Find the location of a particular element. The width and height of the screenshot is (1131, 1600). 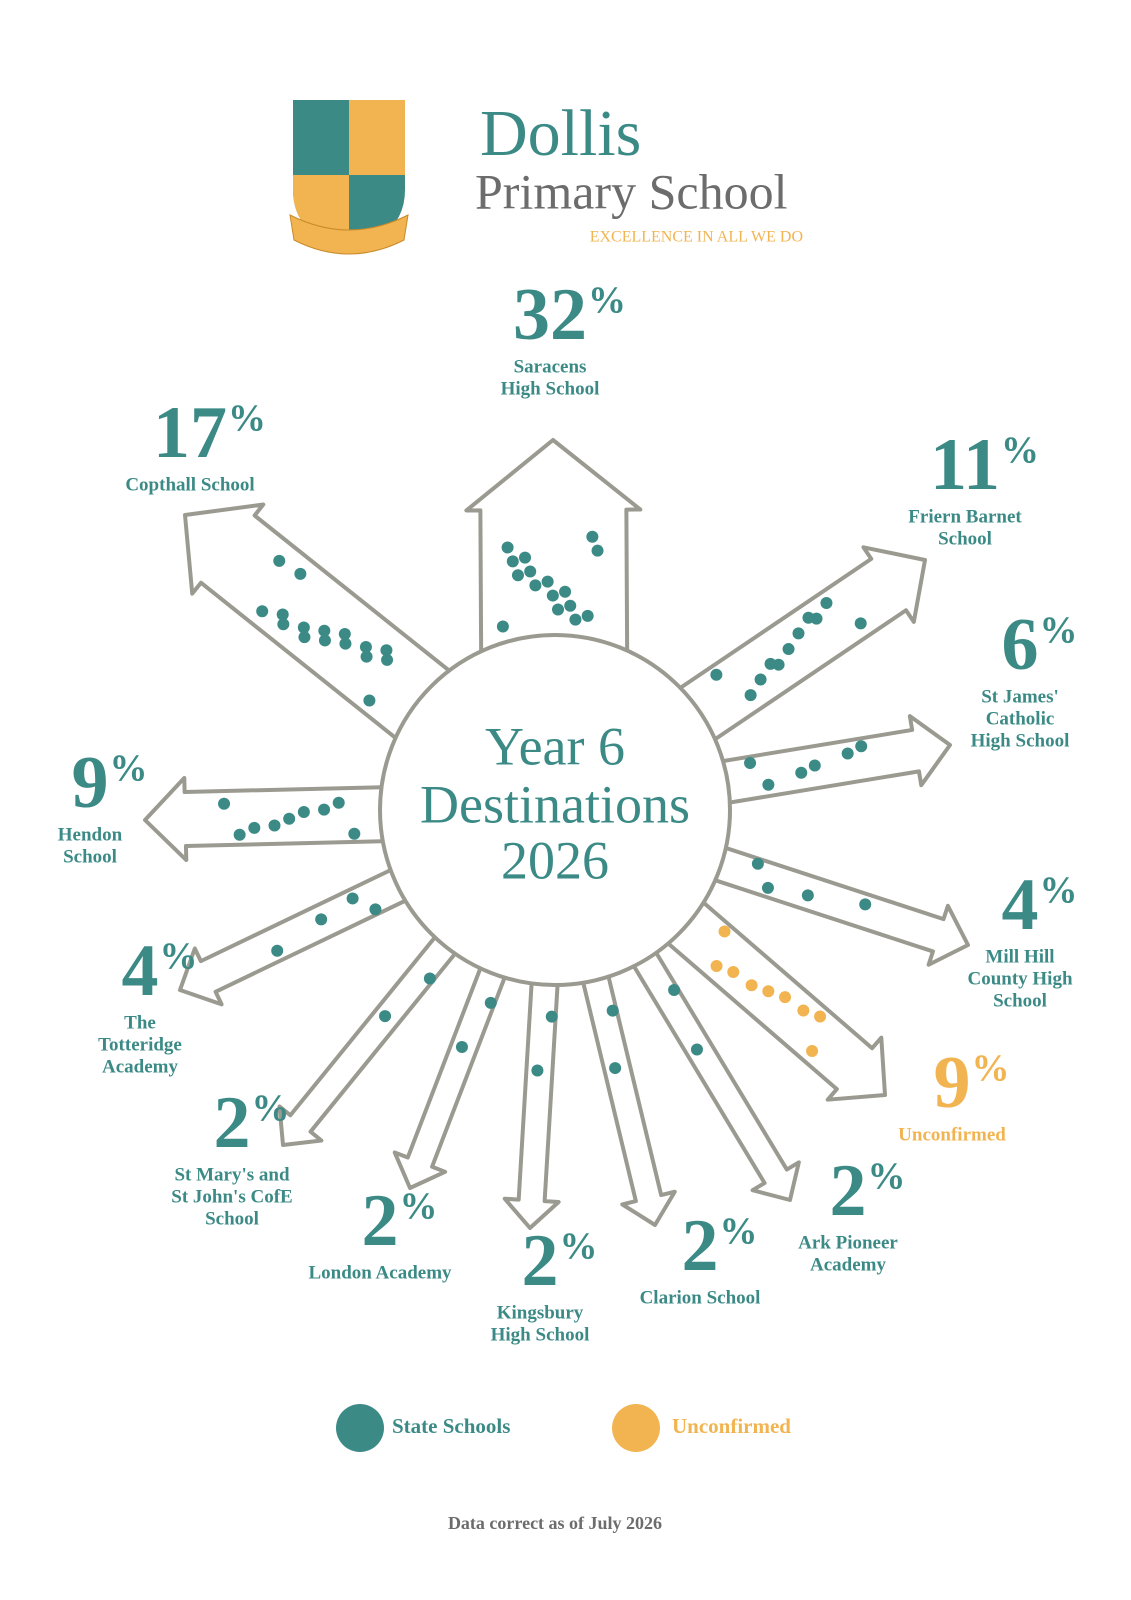

center-text: Year 6 is located at coordinates (555, 746).